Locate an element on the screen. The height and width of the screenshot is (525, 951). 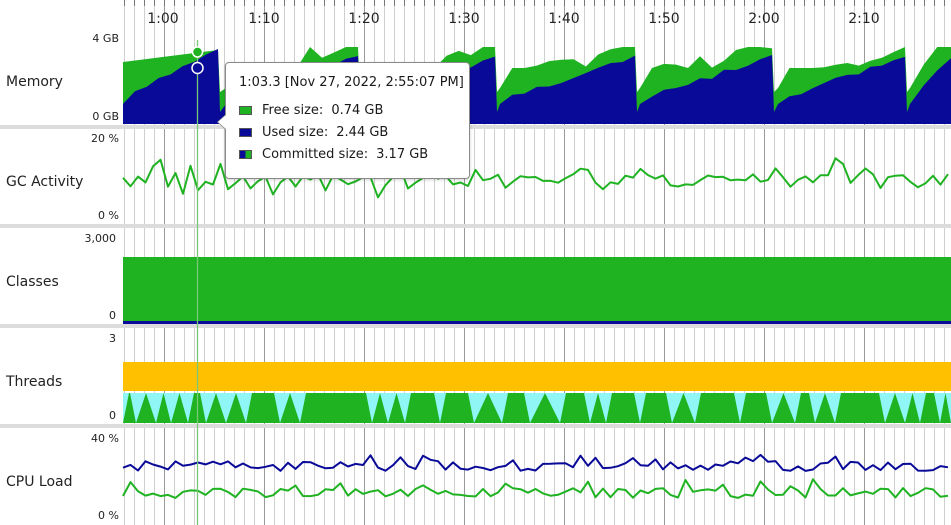
gc-activity-line is located at coordinates (535, 178).